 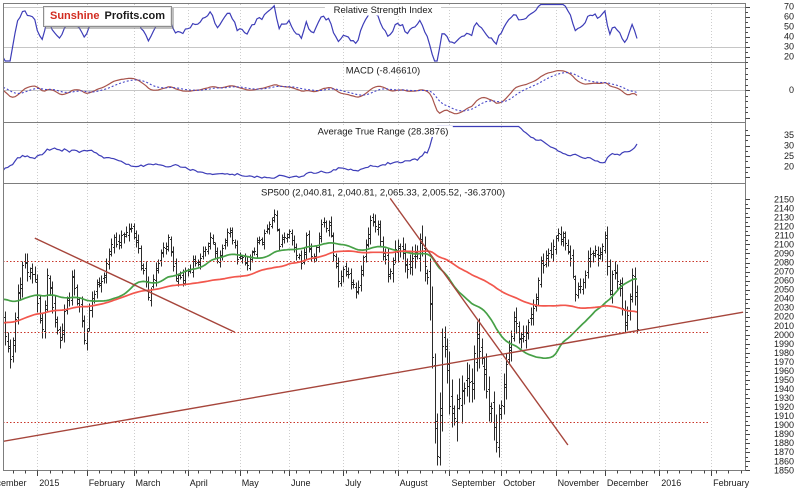 What do you see at coordinates (784, 308) in the screenshot?
I see `price-axis-label: 2030` at bounding box center [784, 308].